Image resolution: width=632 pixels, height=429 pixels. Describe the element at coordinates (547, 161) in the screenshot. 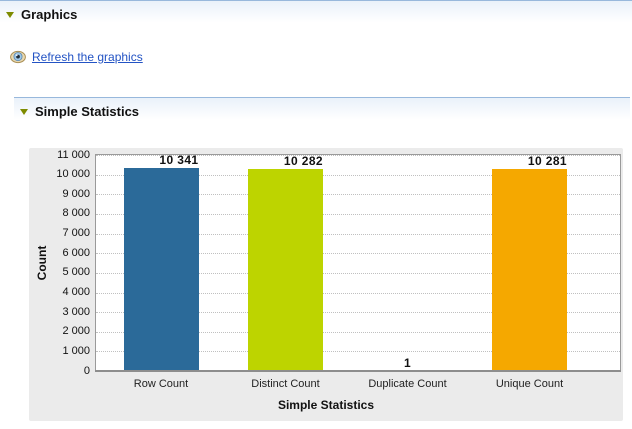

I see `bar-value-label-unique-count: 10 281` at that location.